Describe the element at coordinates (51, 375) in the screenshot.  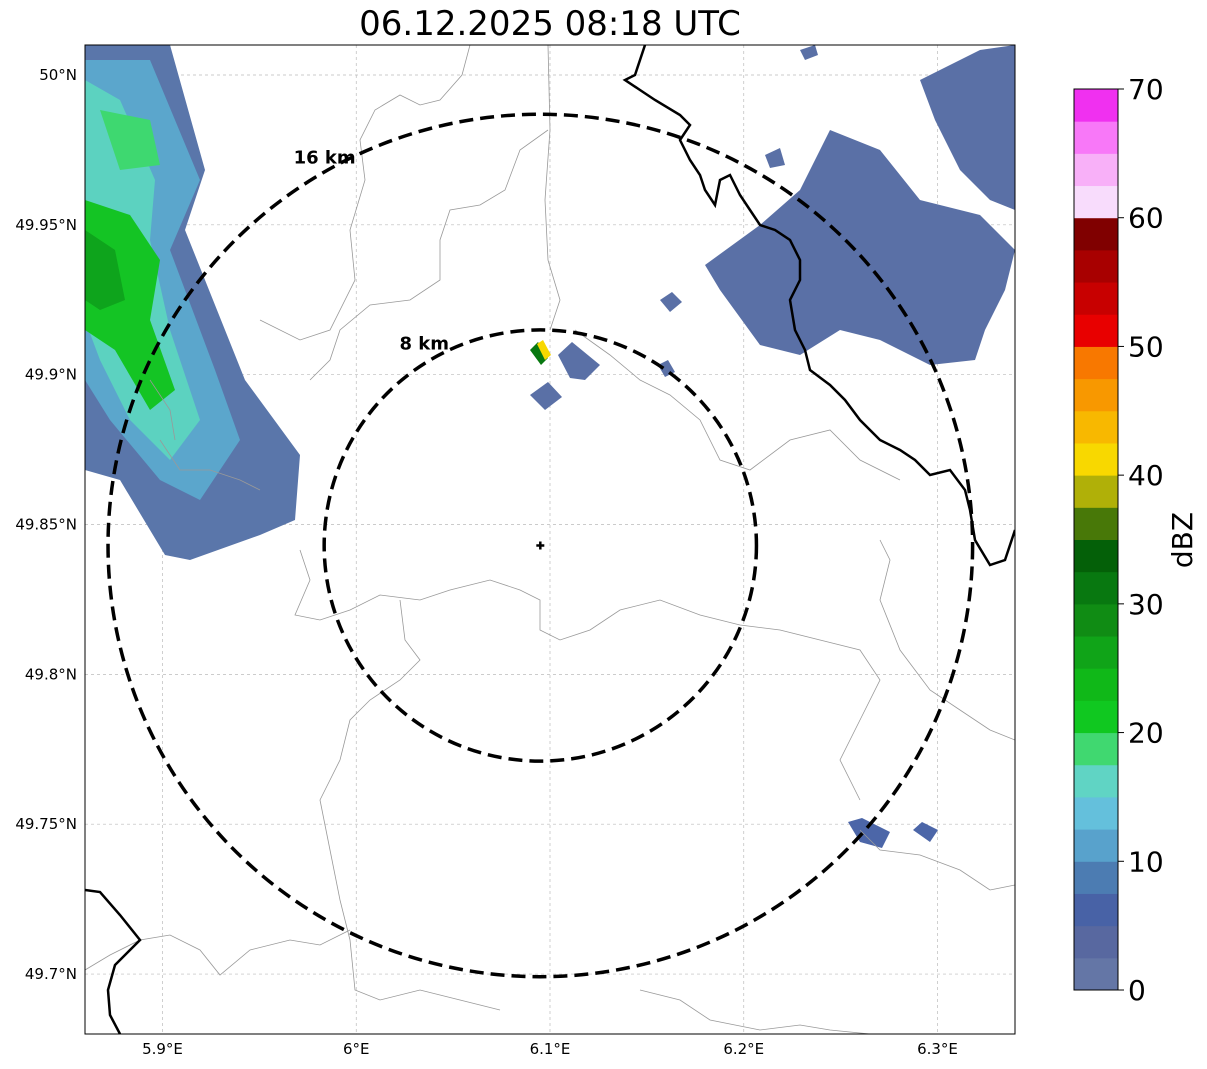
I see `lat-tick-label: 49.9°N` at that location.